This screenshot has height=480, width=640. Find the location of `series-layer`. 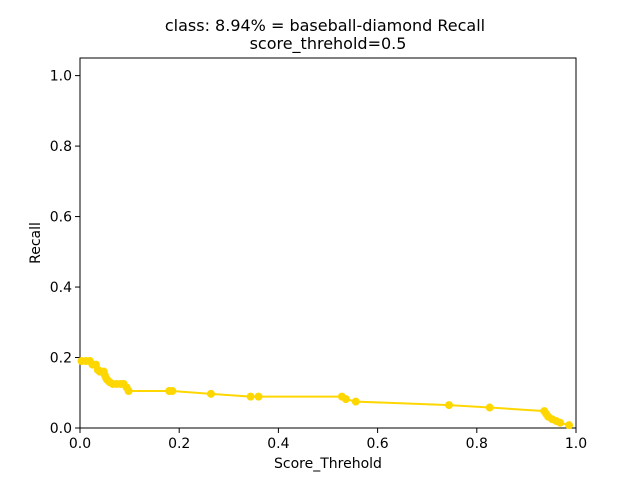

series-layer is located at coordinates (325, 393).